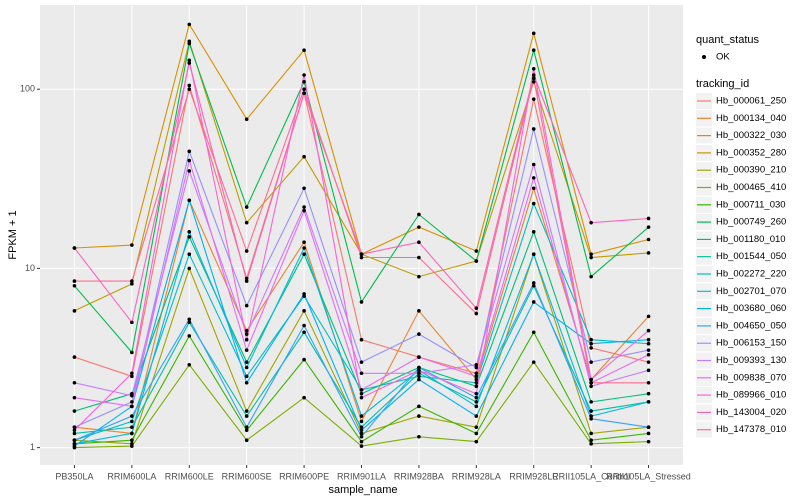  Describe the element at coordinates (751, 222) in the screenshot. I see `legend-label: Hb_000749_260` at that location.